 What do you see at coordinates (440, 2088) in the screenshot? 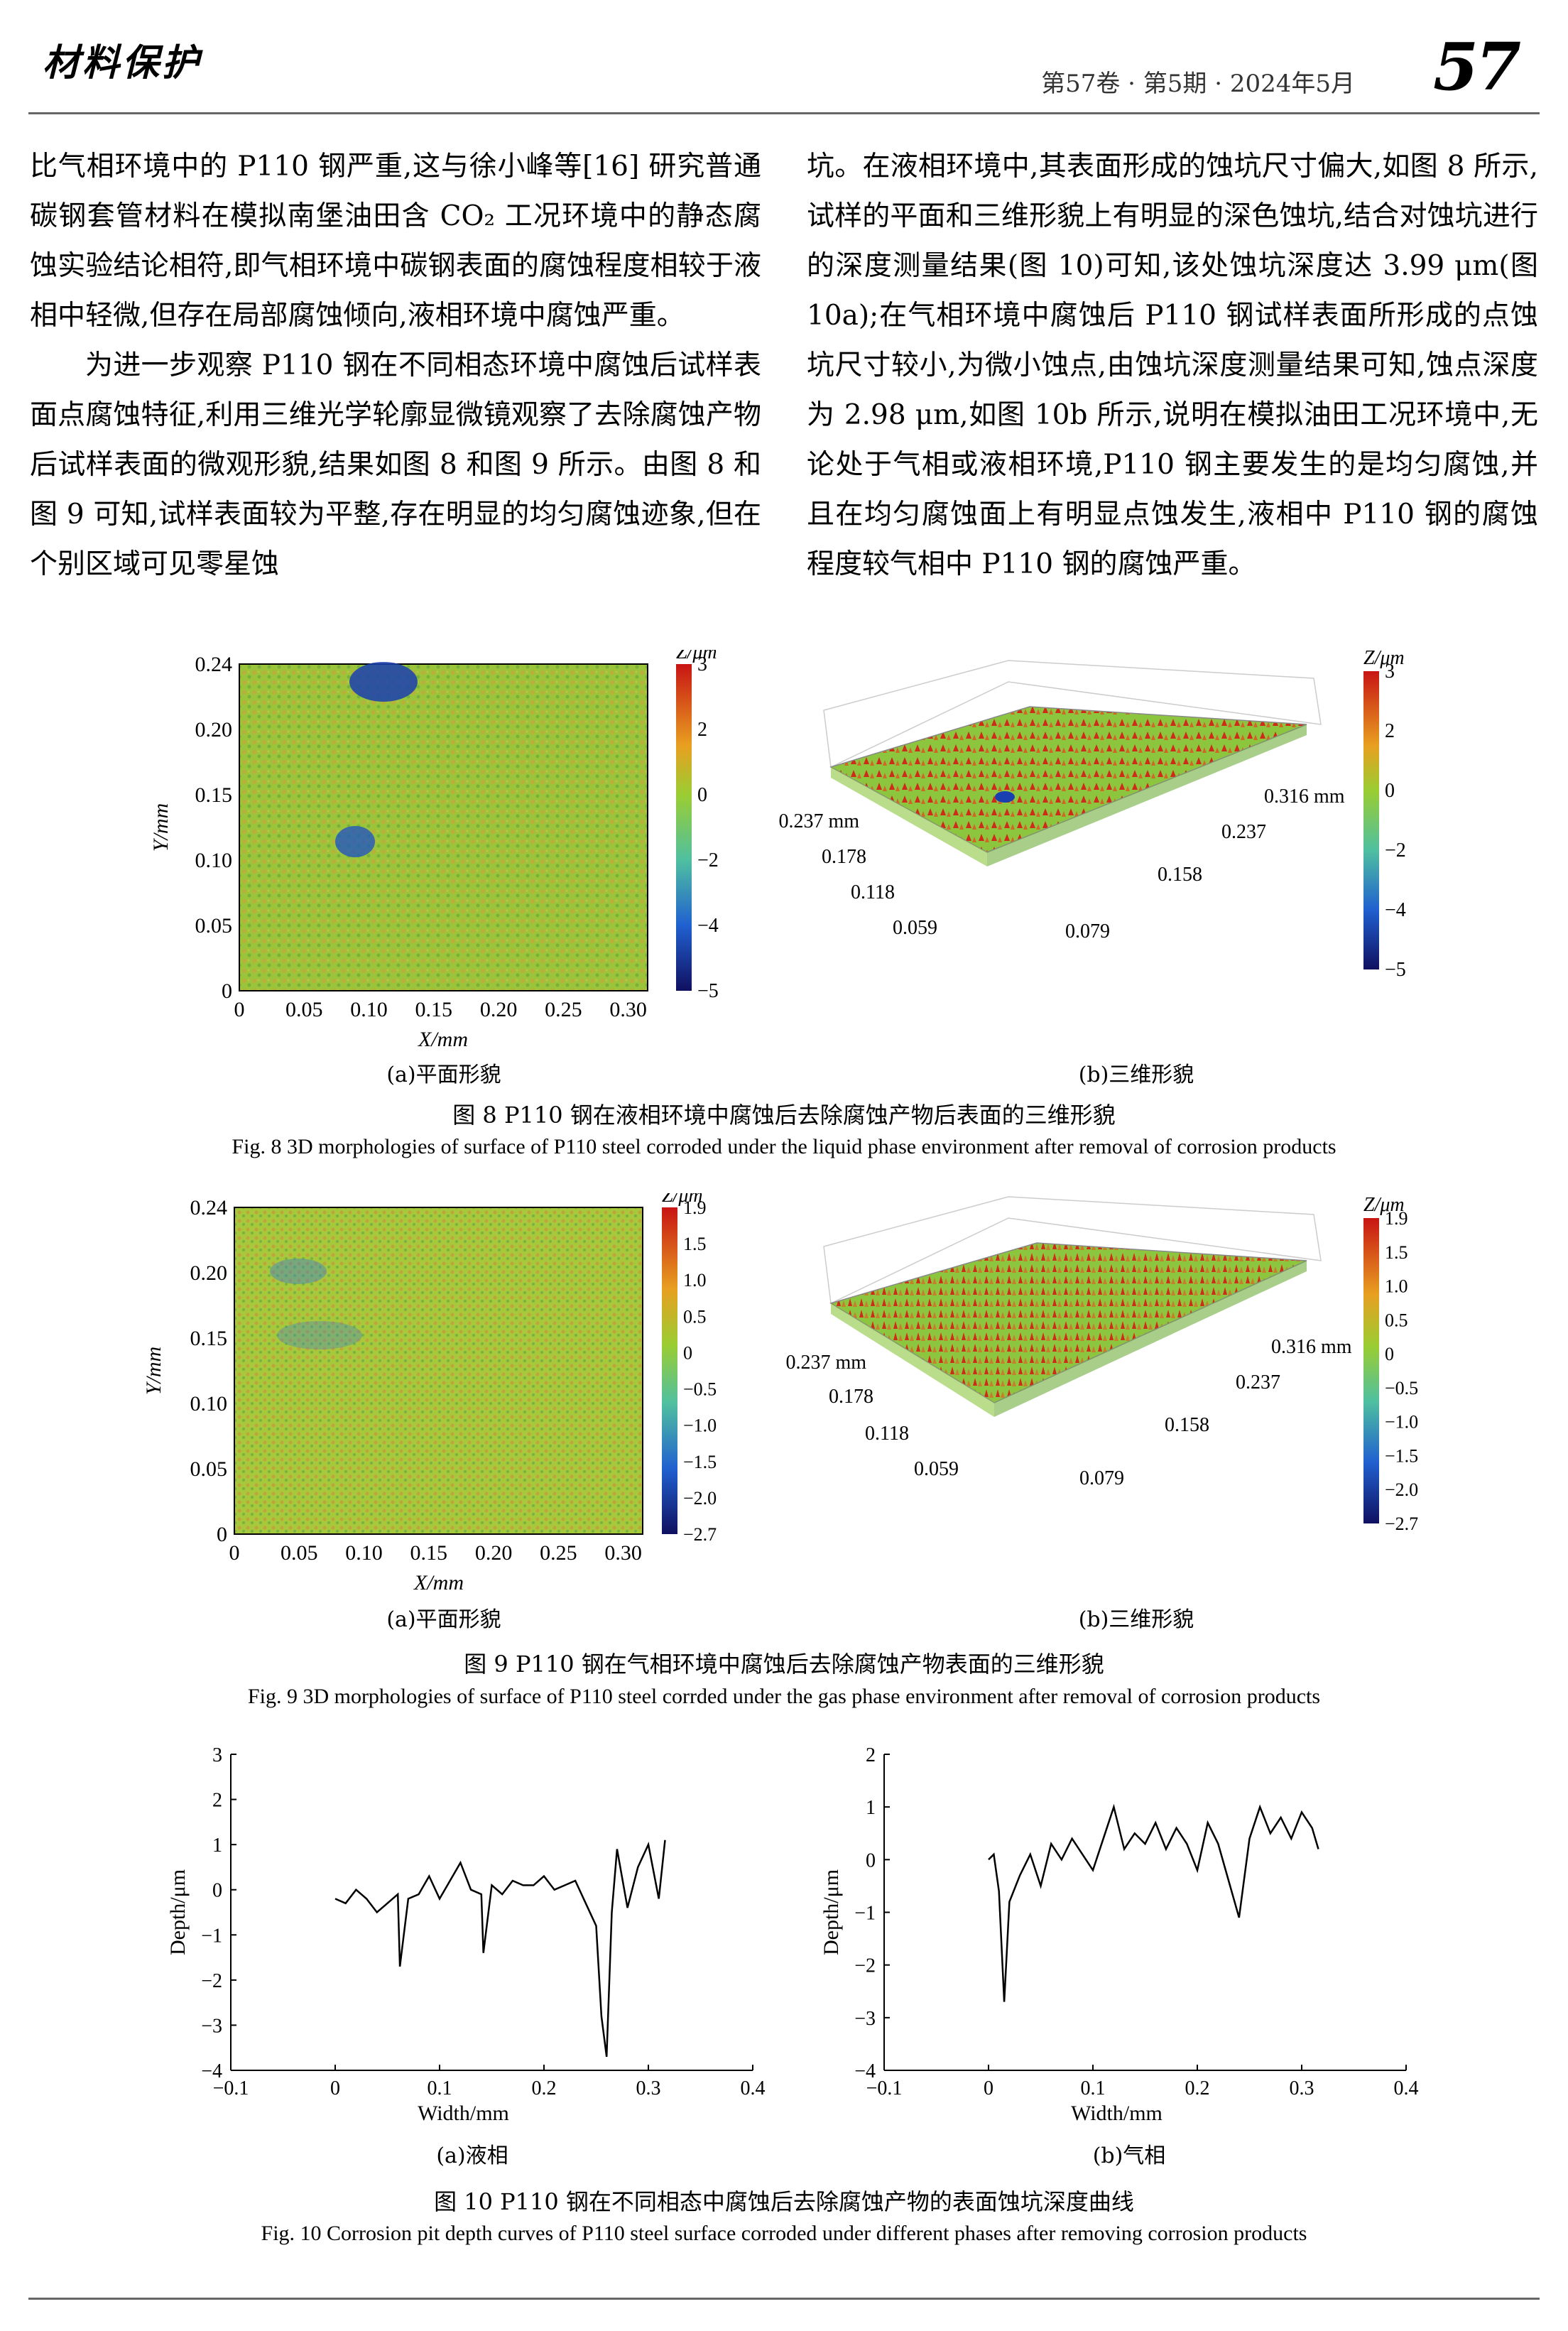
I see `x-tick-label: 0.1` at bounding box center [440, 2088].